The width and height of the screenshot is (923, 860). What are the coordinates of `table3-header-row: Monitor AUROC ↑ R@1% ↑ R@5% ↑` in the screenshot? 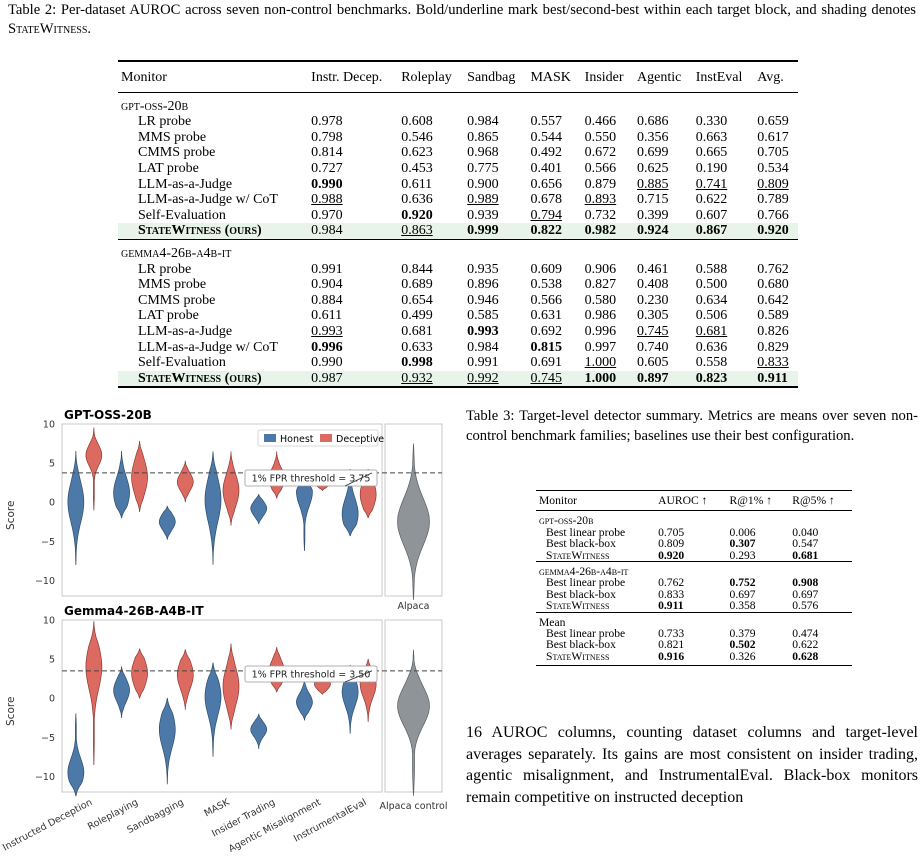 It's located at (694, 500).